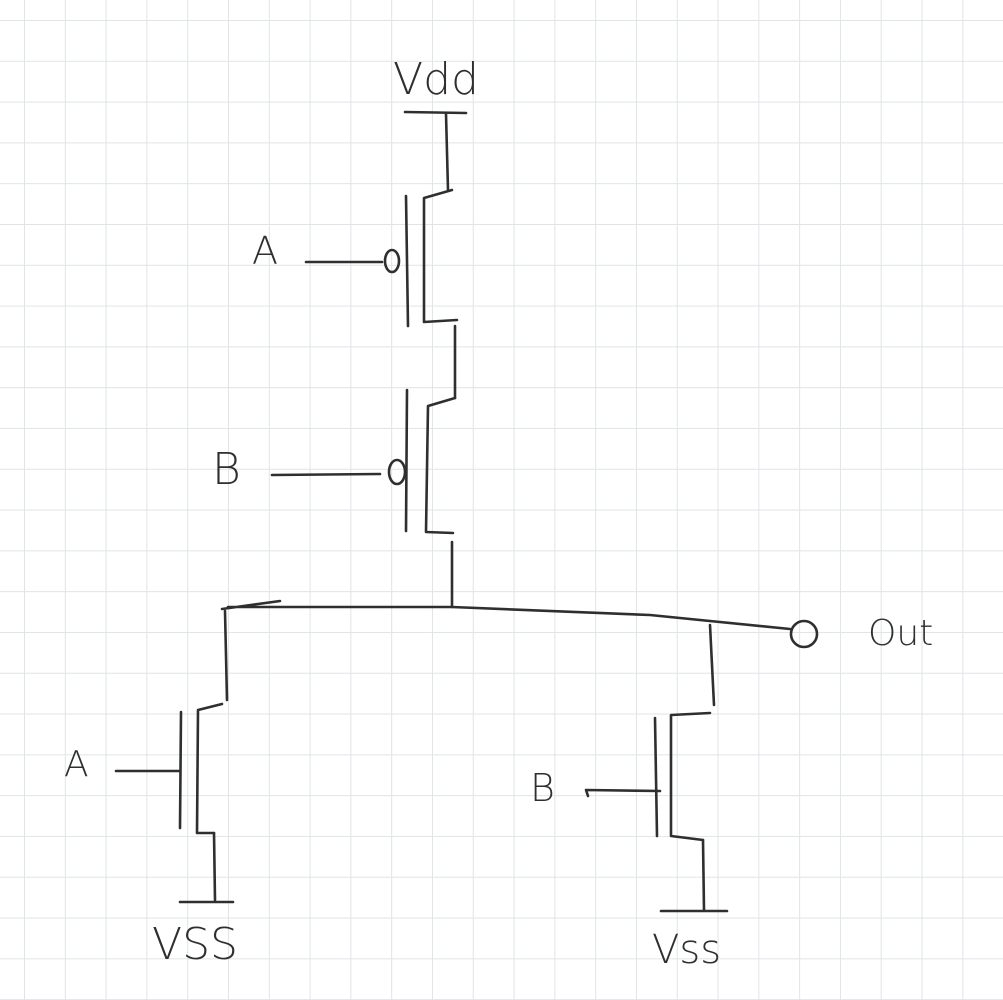 This screenshot has width=1003, height=1000. What do you see at coordinates (686, 950) in the screenshot?
I see `vss-right-label: Vss` at bounding box center [686, 950].